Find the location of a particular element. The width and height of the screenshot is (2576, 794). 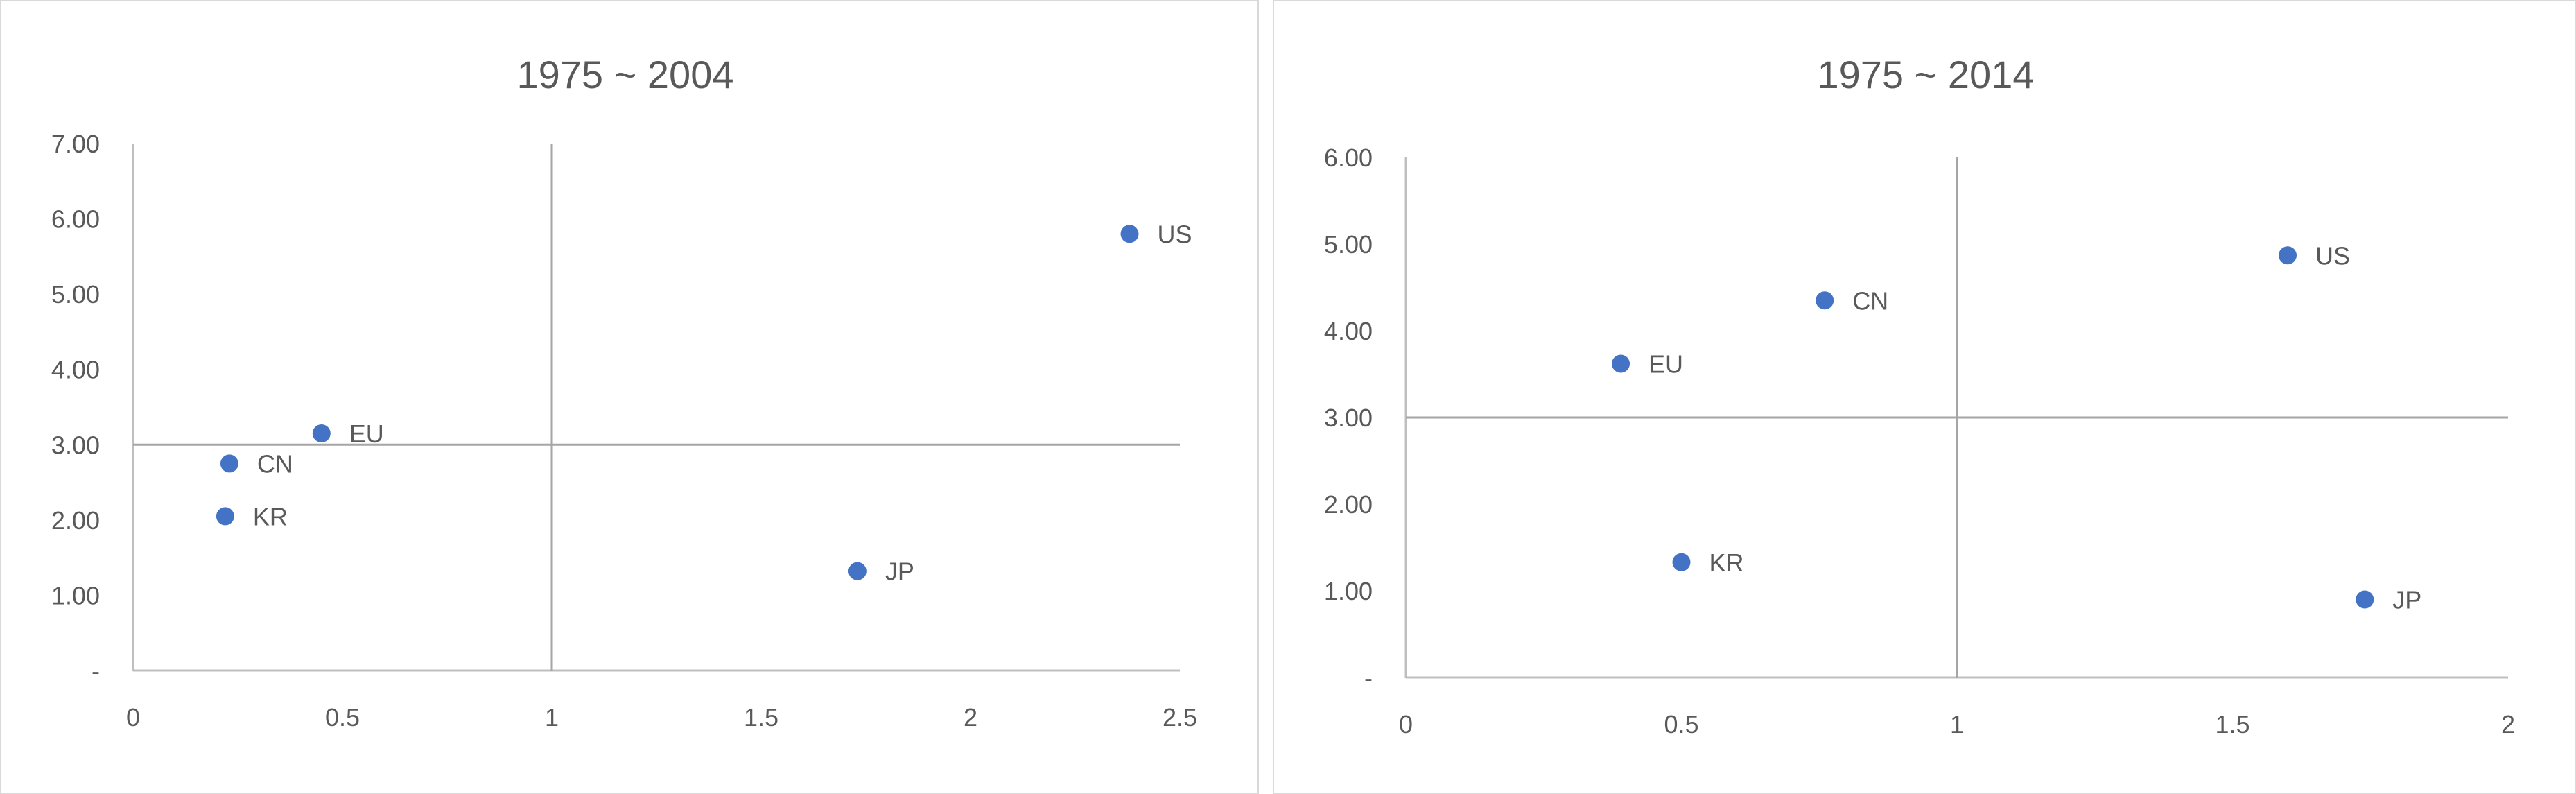

x-tick-label: 2.5 is located at coordinates (1180, 717).